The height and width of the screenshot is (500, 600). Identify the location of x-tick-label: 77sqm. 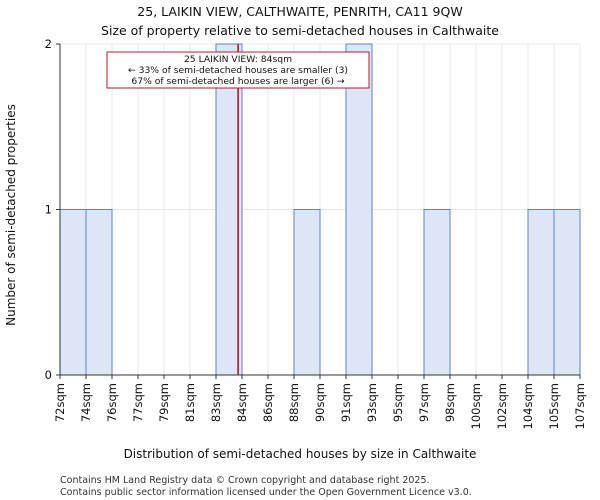
(138, 402).